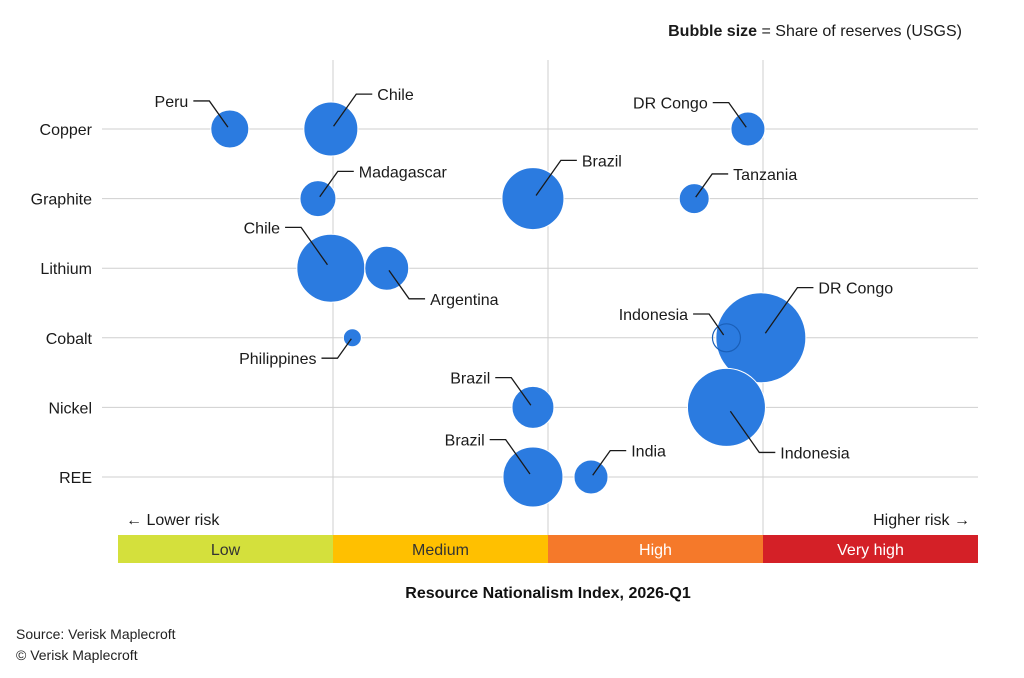 The width and height of the screenshot is (1024, 678). What do you see at coordinates (230, 129) in the screenshot?
I see `bubble-copper-peru` at bounding box center [230, 129].